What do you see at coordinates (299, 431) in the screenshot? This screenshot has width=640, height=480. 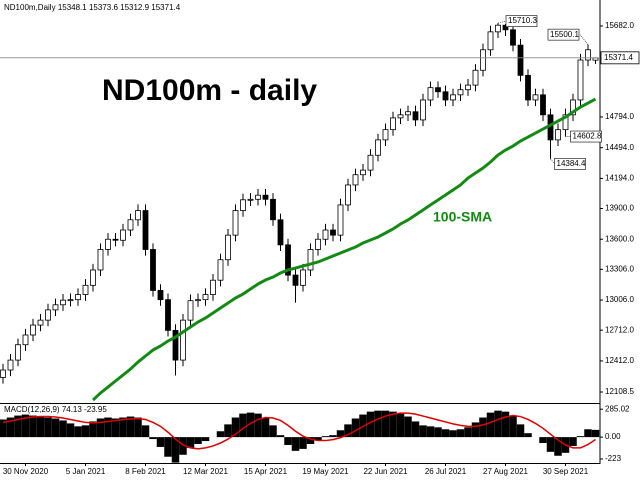 I see `signal-line` at bounding box center [299, 431].